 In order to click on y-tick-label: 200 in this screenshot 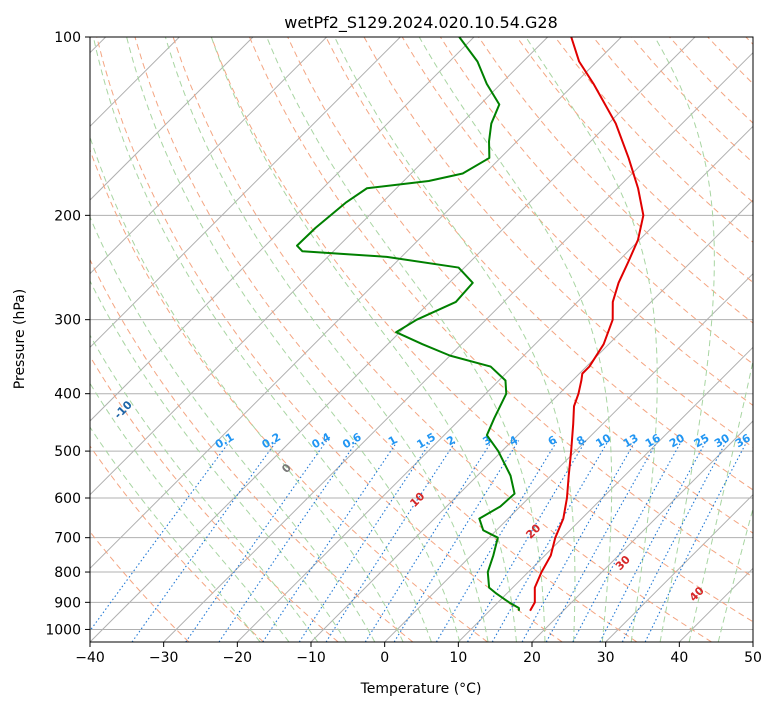, I will do `click(67, 216)`.